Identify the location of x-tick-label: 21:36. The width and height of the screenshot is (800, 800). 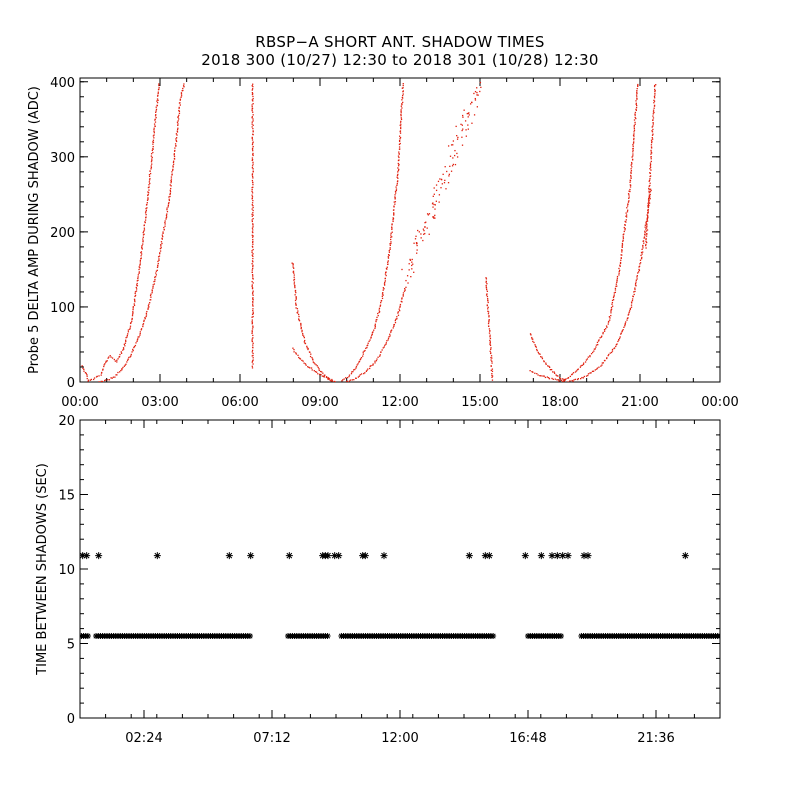
(655, 738).